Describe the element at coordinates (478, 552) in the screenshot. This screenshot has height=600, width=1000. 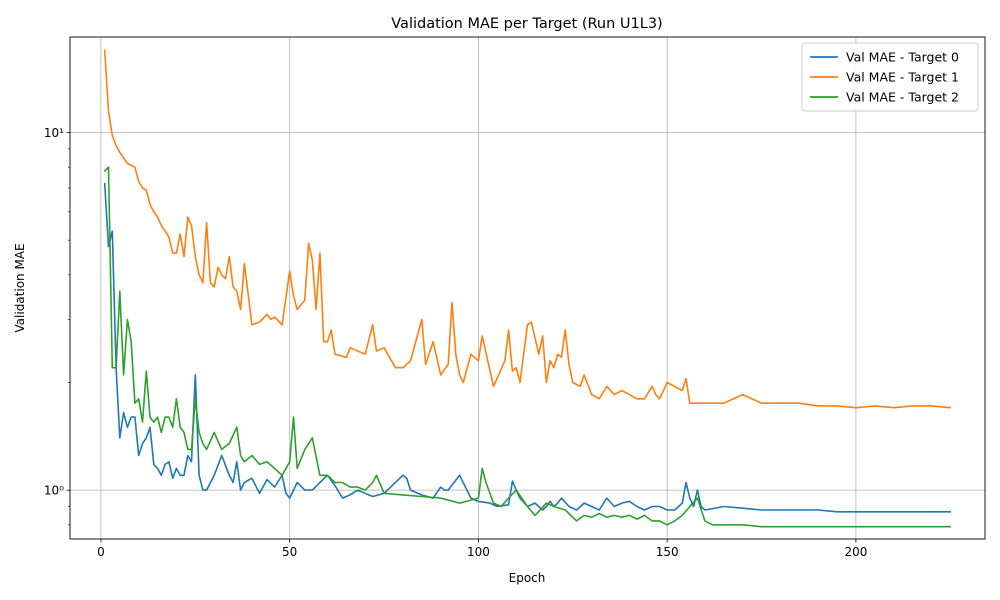
I see `x-tick-label: 100` at that location.